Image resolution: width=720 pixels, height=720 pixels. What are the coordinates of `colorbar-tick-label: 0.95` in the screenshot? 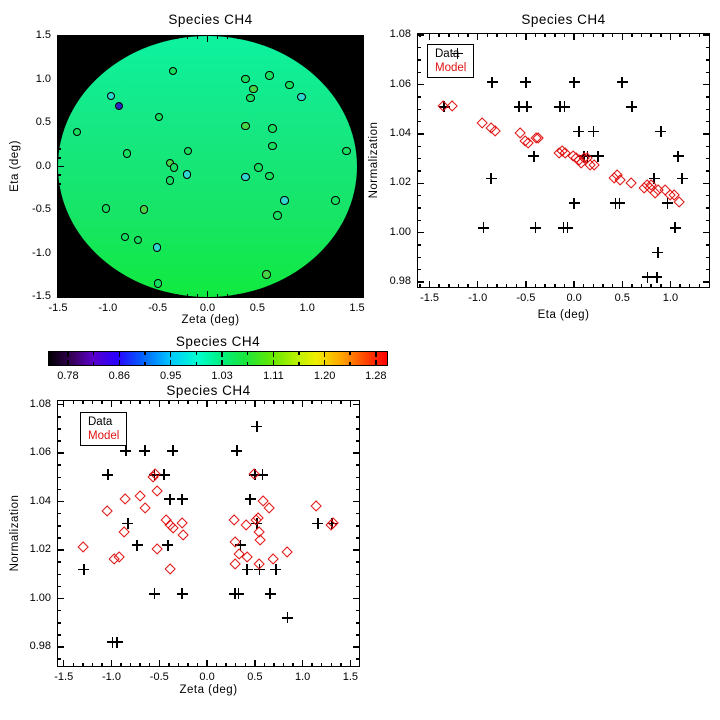 It's located at (170, 376).